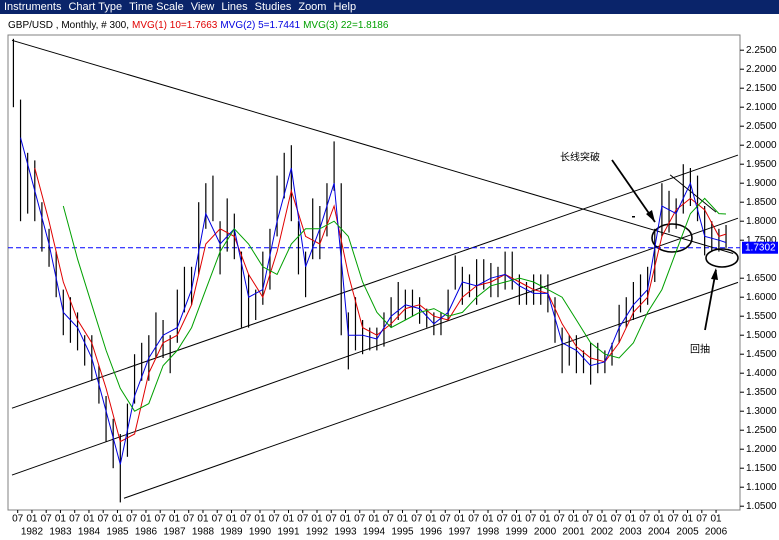 Image resolution: width=779 pixels, height=540 pixels. I want to click on x-year-label: 2004, so click(659, 532).